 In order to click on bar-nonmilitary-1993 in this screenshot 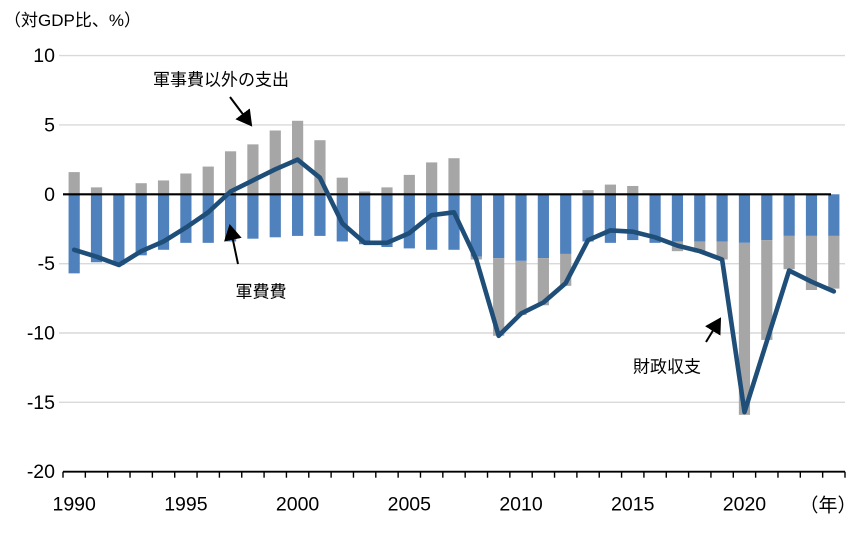, I will do `click(141, 189)`.